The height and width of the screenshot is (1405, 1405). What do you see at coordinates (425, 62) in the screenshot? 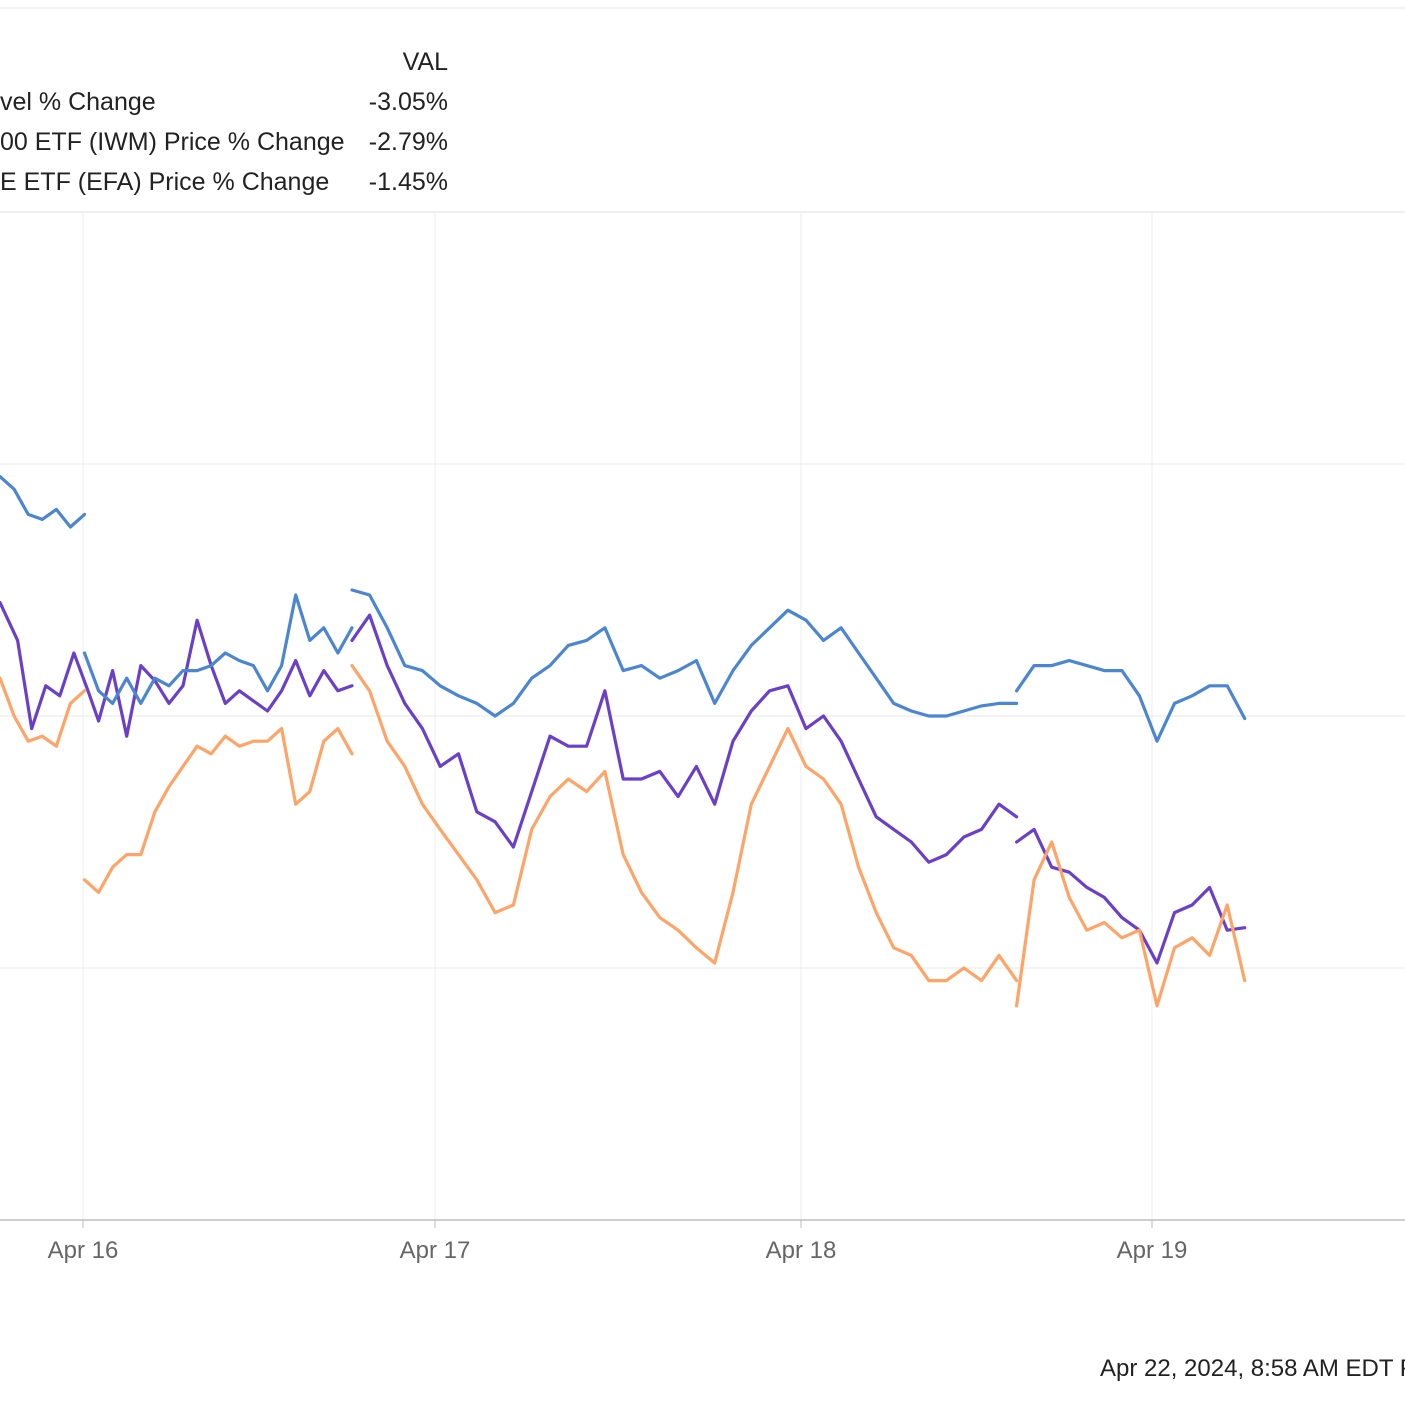
I see `legend-header: VAL` at bounding box center [425, 62].